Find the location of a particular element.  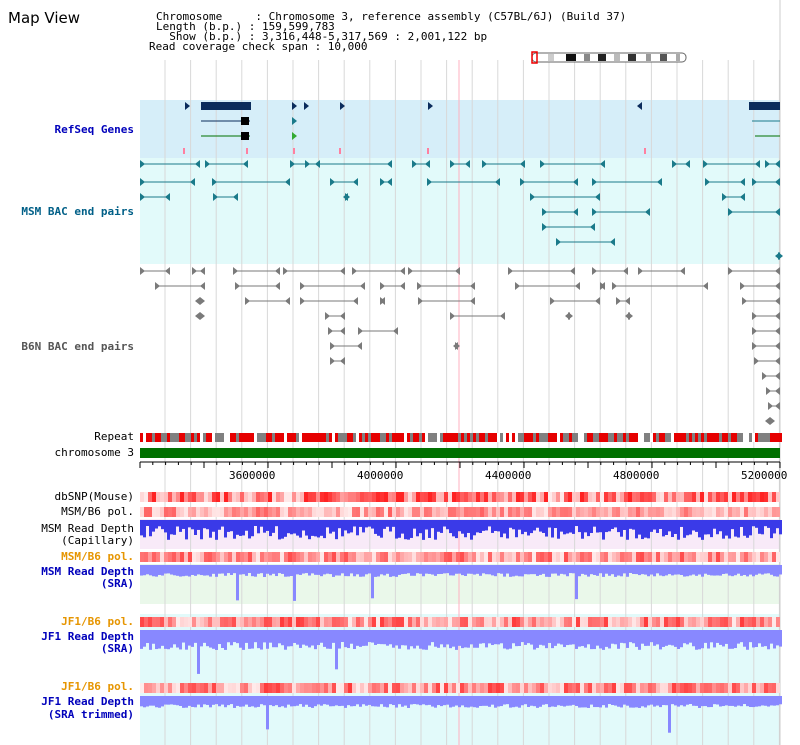

gene-marker is located at coordinates (430, 106).